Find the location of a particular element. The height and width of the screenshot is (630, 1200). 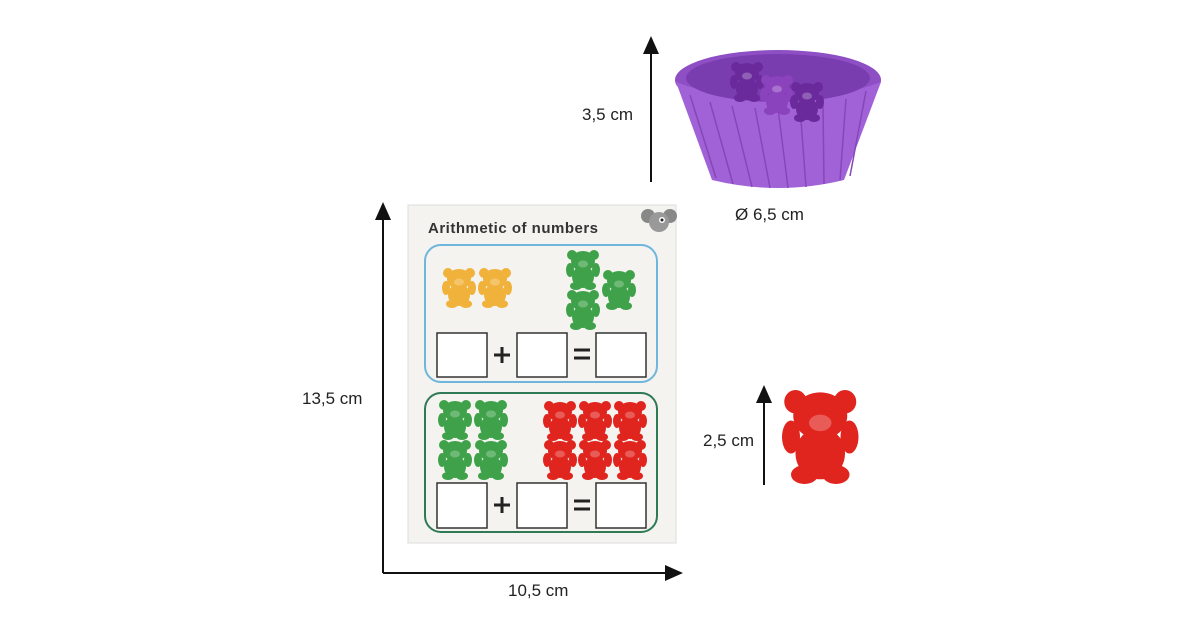

bowl-height-label: 3,5 cm is located at coordinates (608, 114).